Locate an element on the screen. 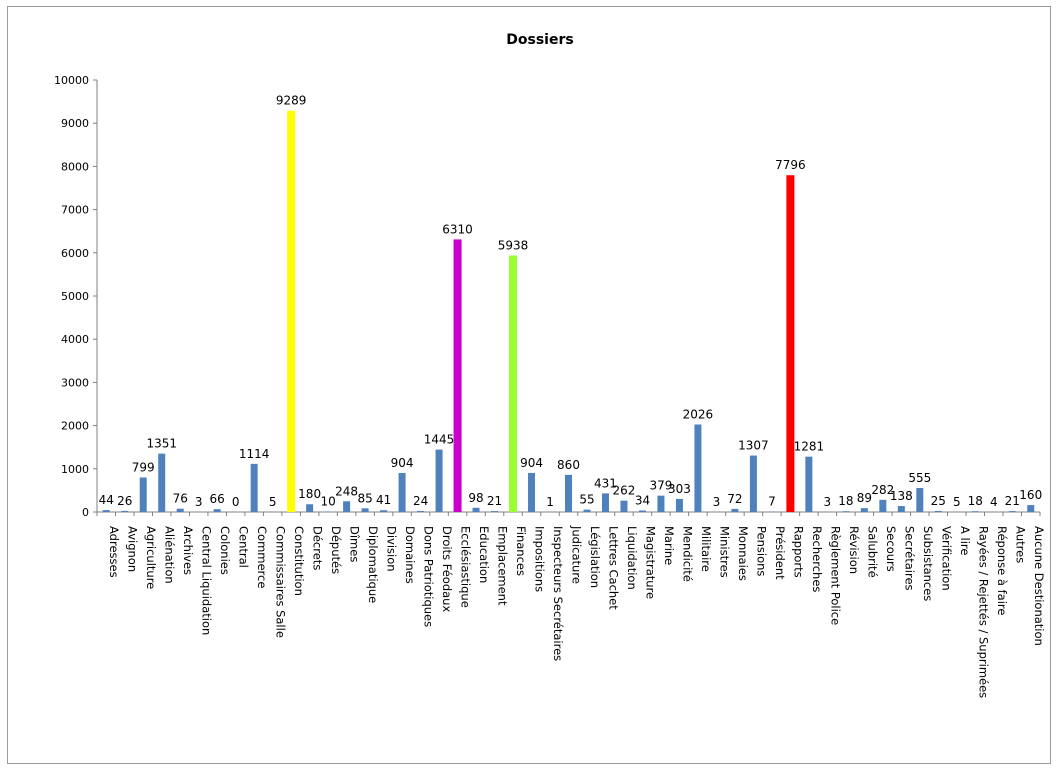  y-tick-label: 10000 is located at coordinates (71, 80).